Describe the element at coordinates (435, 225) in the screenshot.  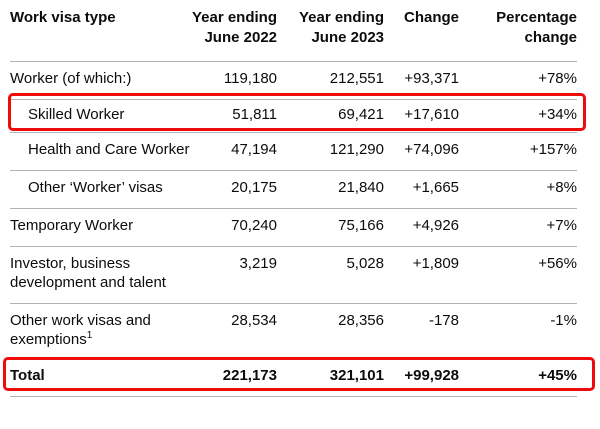
I see `cell-change: +4,926` at that location.